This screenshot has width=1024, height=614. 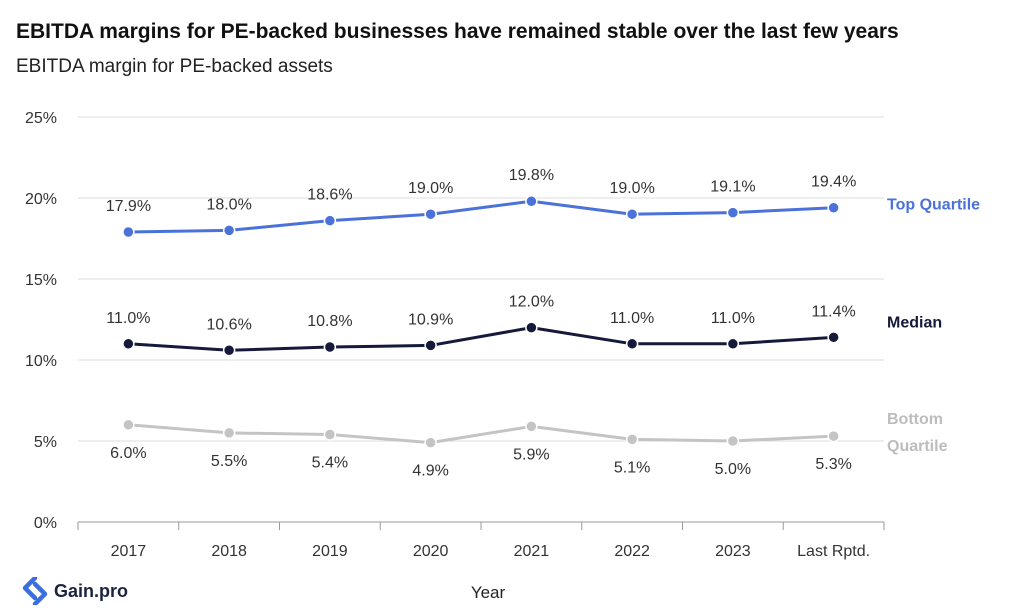 What do you see at coordinates (41, 199) in the screenshot?
I see `y-tick-label: 20%` at bounding box center [41, 199].